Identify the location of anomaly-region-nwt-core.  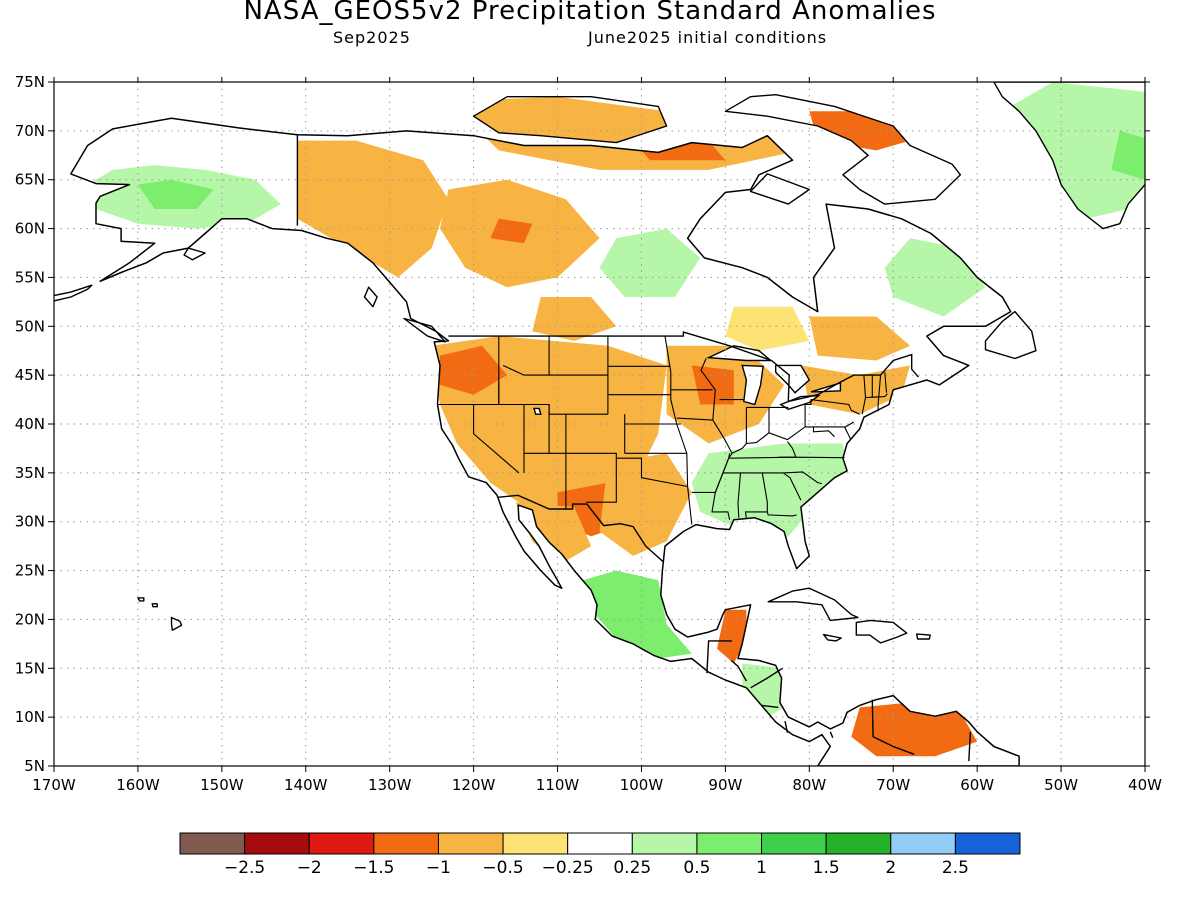
(511, 231).